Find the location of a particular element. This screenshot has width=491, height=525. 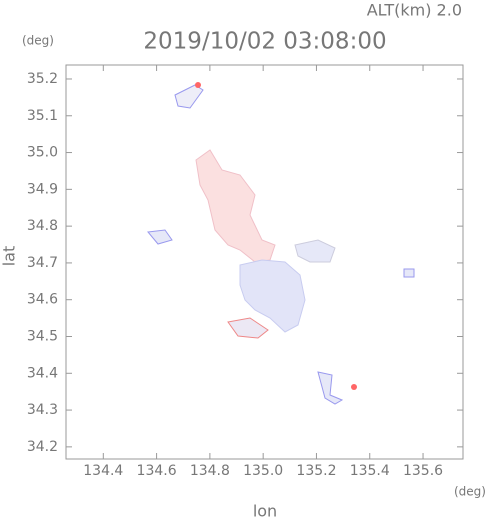

x-tick-label: 134.8 is located at coordinates (210, 471).